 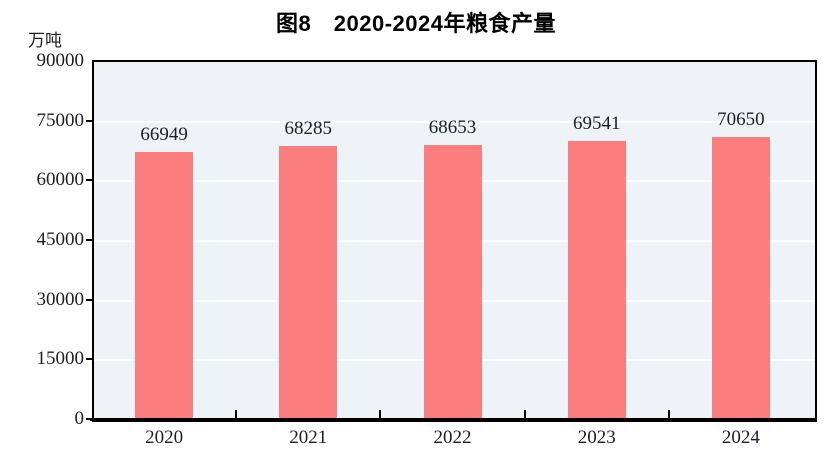 I want to click on bar-value-label: 70650, so click(x=741, y=119).